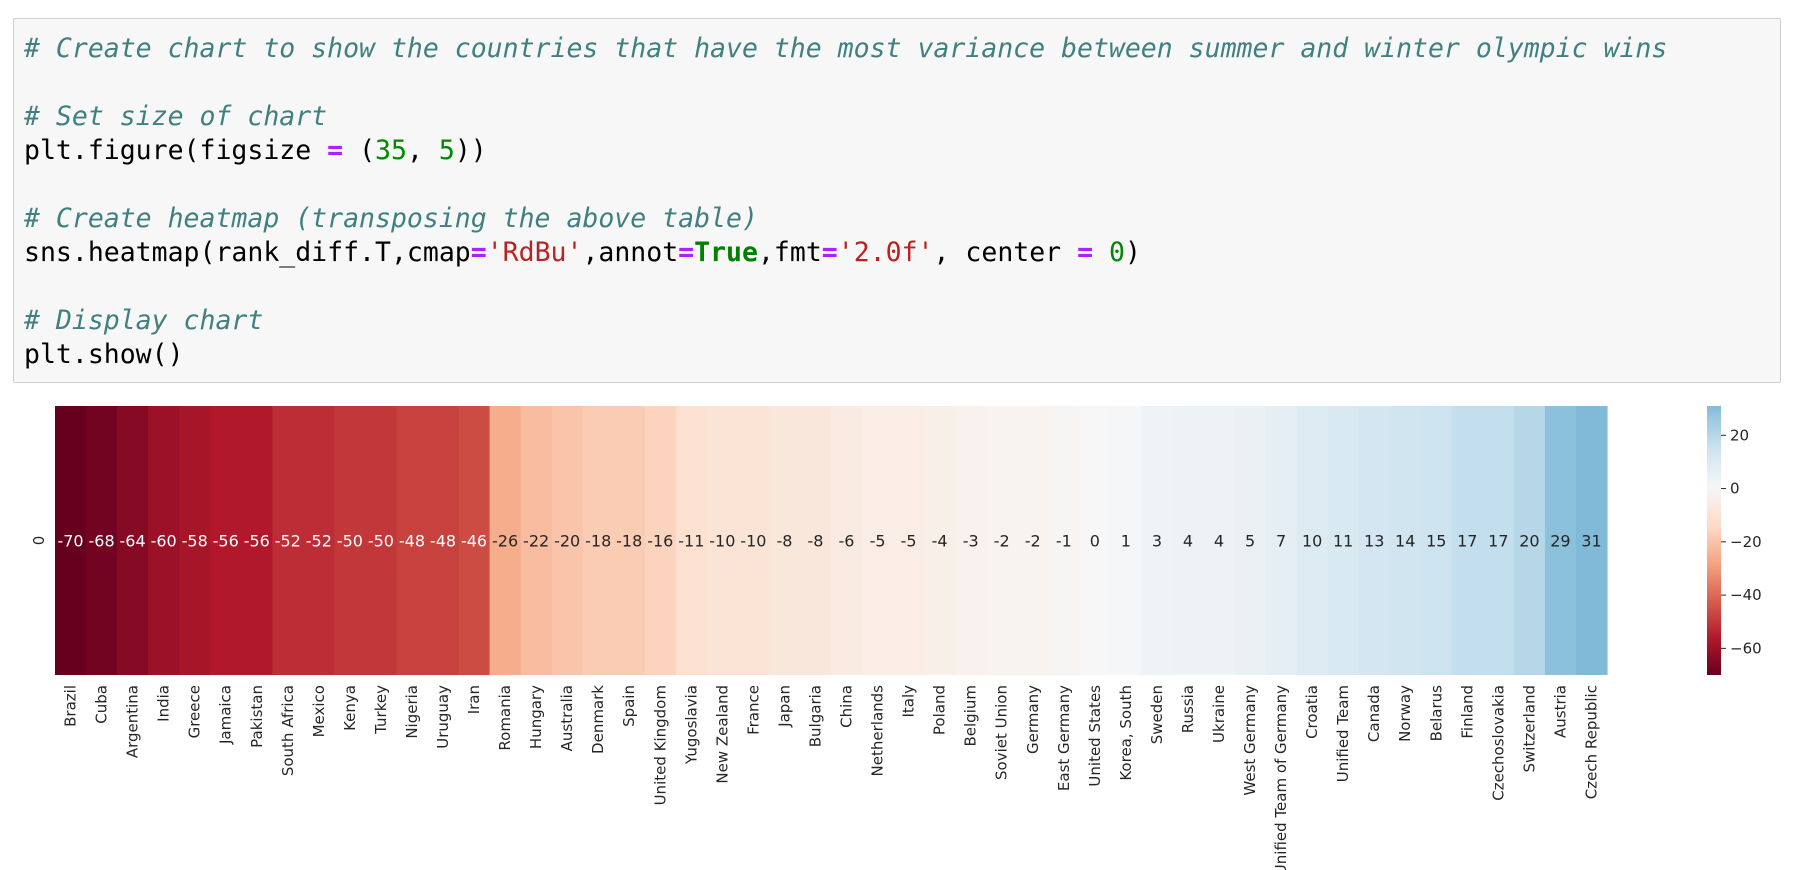  What do you see at coordinates (815, 716) in the screenshot?
I see `x-tick-label: Bulgaria` at bounding box center [815, 716].